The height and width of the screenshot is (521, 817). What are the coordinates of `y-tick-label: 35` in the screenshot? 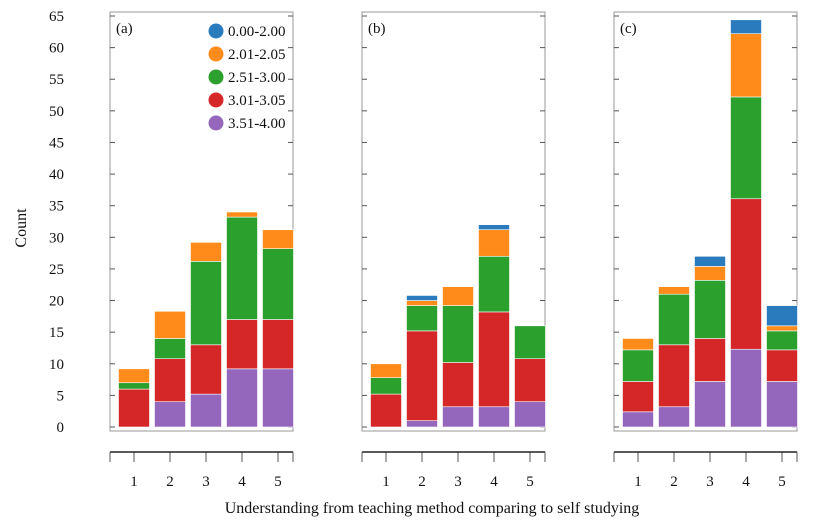 It's located at (56, 207).